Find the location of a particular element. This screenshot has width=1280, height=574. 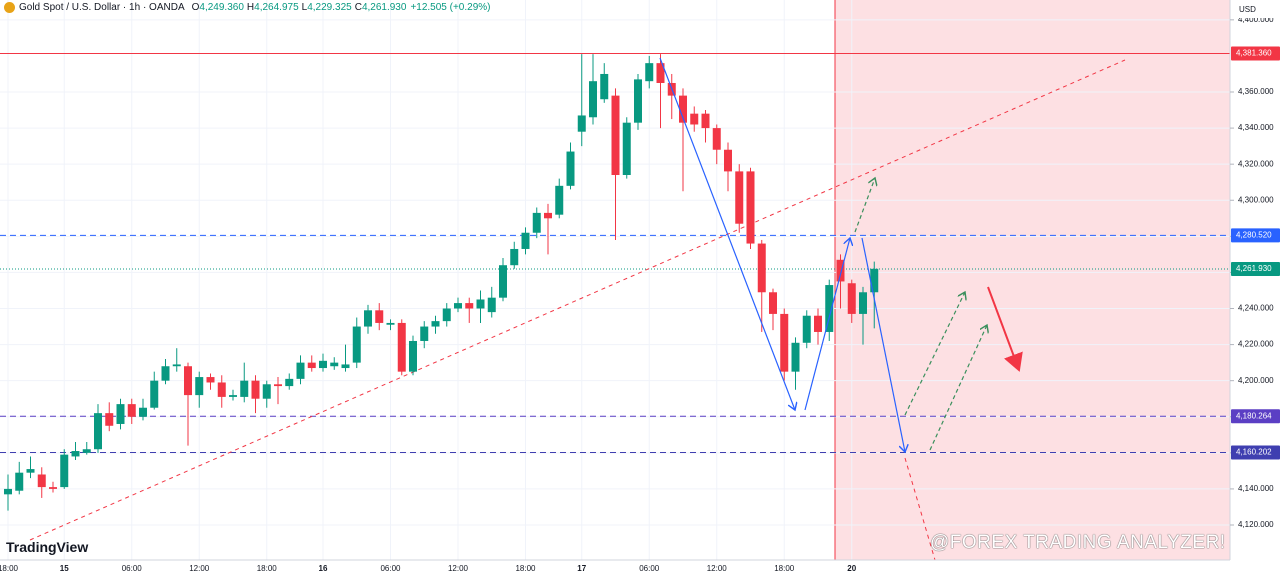

ohlc-value: 4,229.325 is located at coordinates (329, 7).